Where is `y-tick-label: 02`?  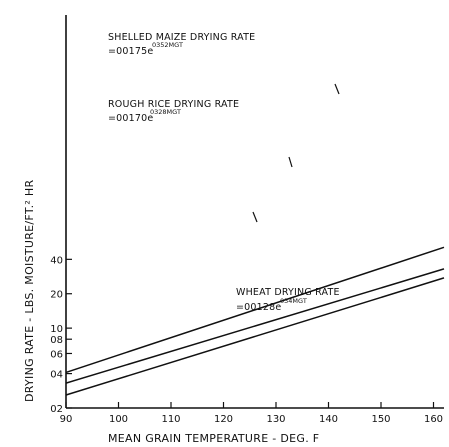 y-tick-label: 02 is located at coordinates (56, 409).